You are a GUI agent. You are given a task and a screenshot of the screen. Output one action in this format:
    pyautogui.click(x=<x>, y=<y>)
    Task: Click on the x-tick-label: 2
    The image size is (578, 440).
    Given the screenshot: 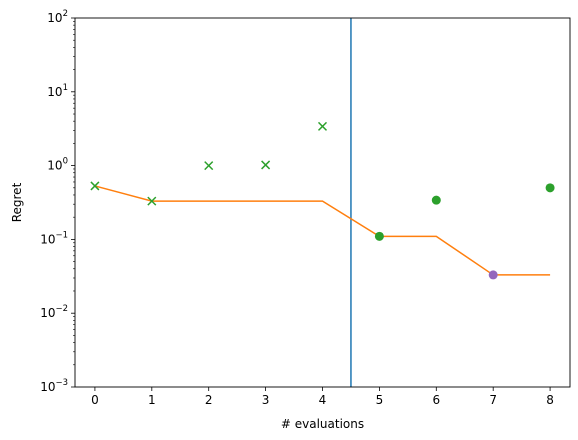 What is the action you would take?
    pyautogui.click(x=209, y=400)
    